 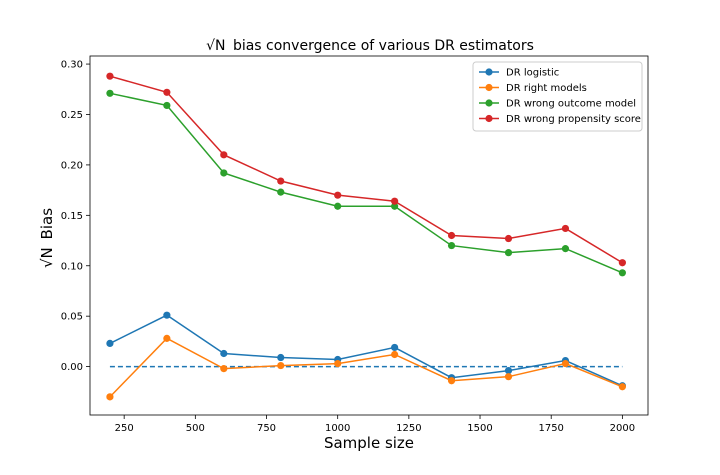 I want to click on legend-entry-3: DR wrong propensity score, so click(x=560, y=119).